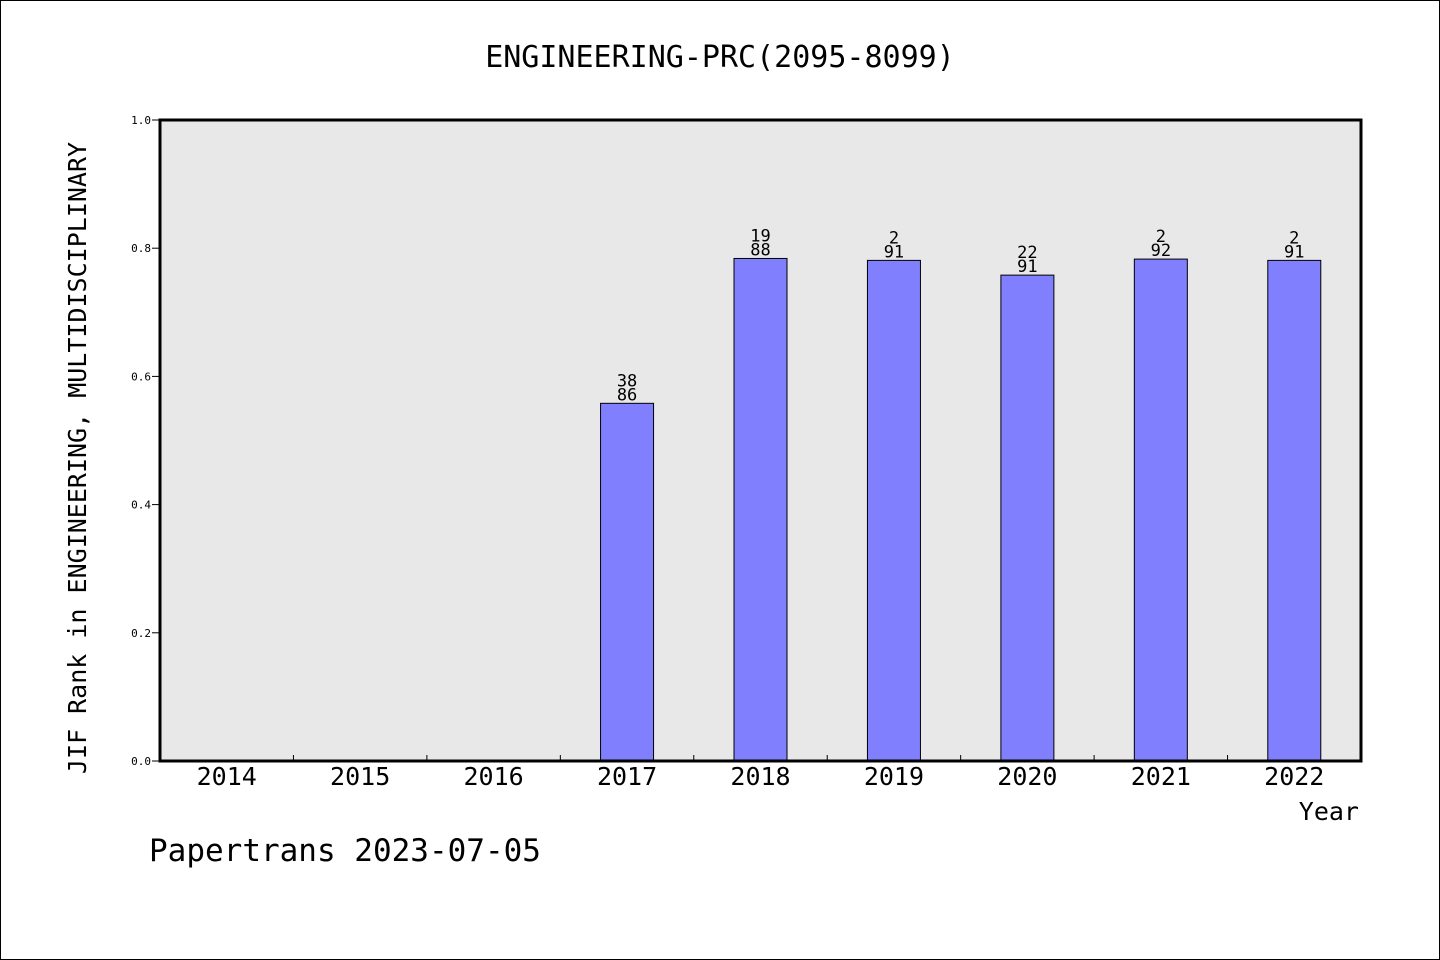  I want to click on x-tick-label-2022: 2022, so click(1294, 776).